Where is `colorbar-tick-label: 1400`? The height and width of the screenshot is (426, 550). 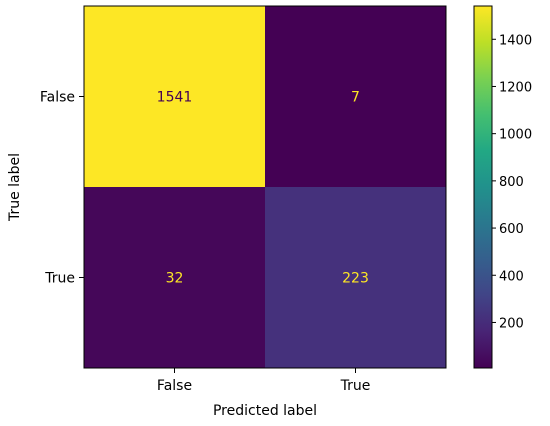
colorbar-tick-label: 1400 is located at coordinates (515, 40).